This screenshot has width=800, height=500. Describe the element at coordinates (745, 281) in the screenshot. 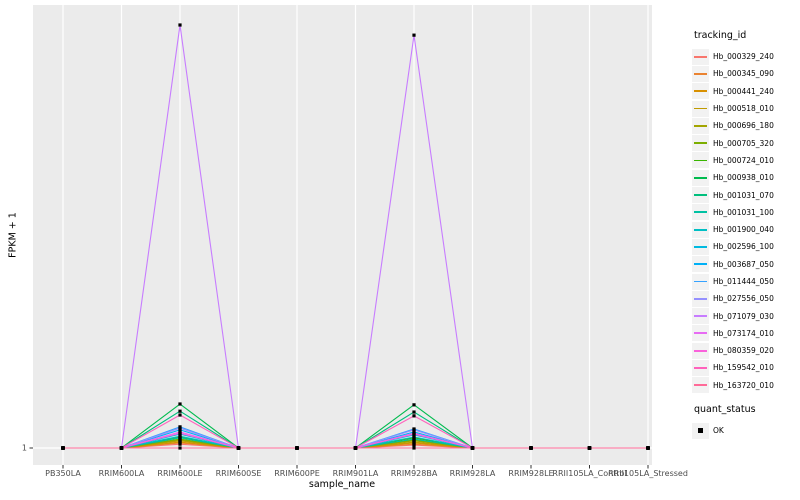

I see `legend-item-Hb_011444_050: Hb_011444_050` at that location.